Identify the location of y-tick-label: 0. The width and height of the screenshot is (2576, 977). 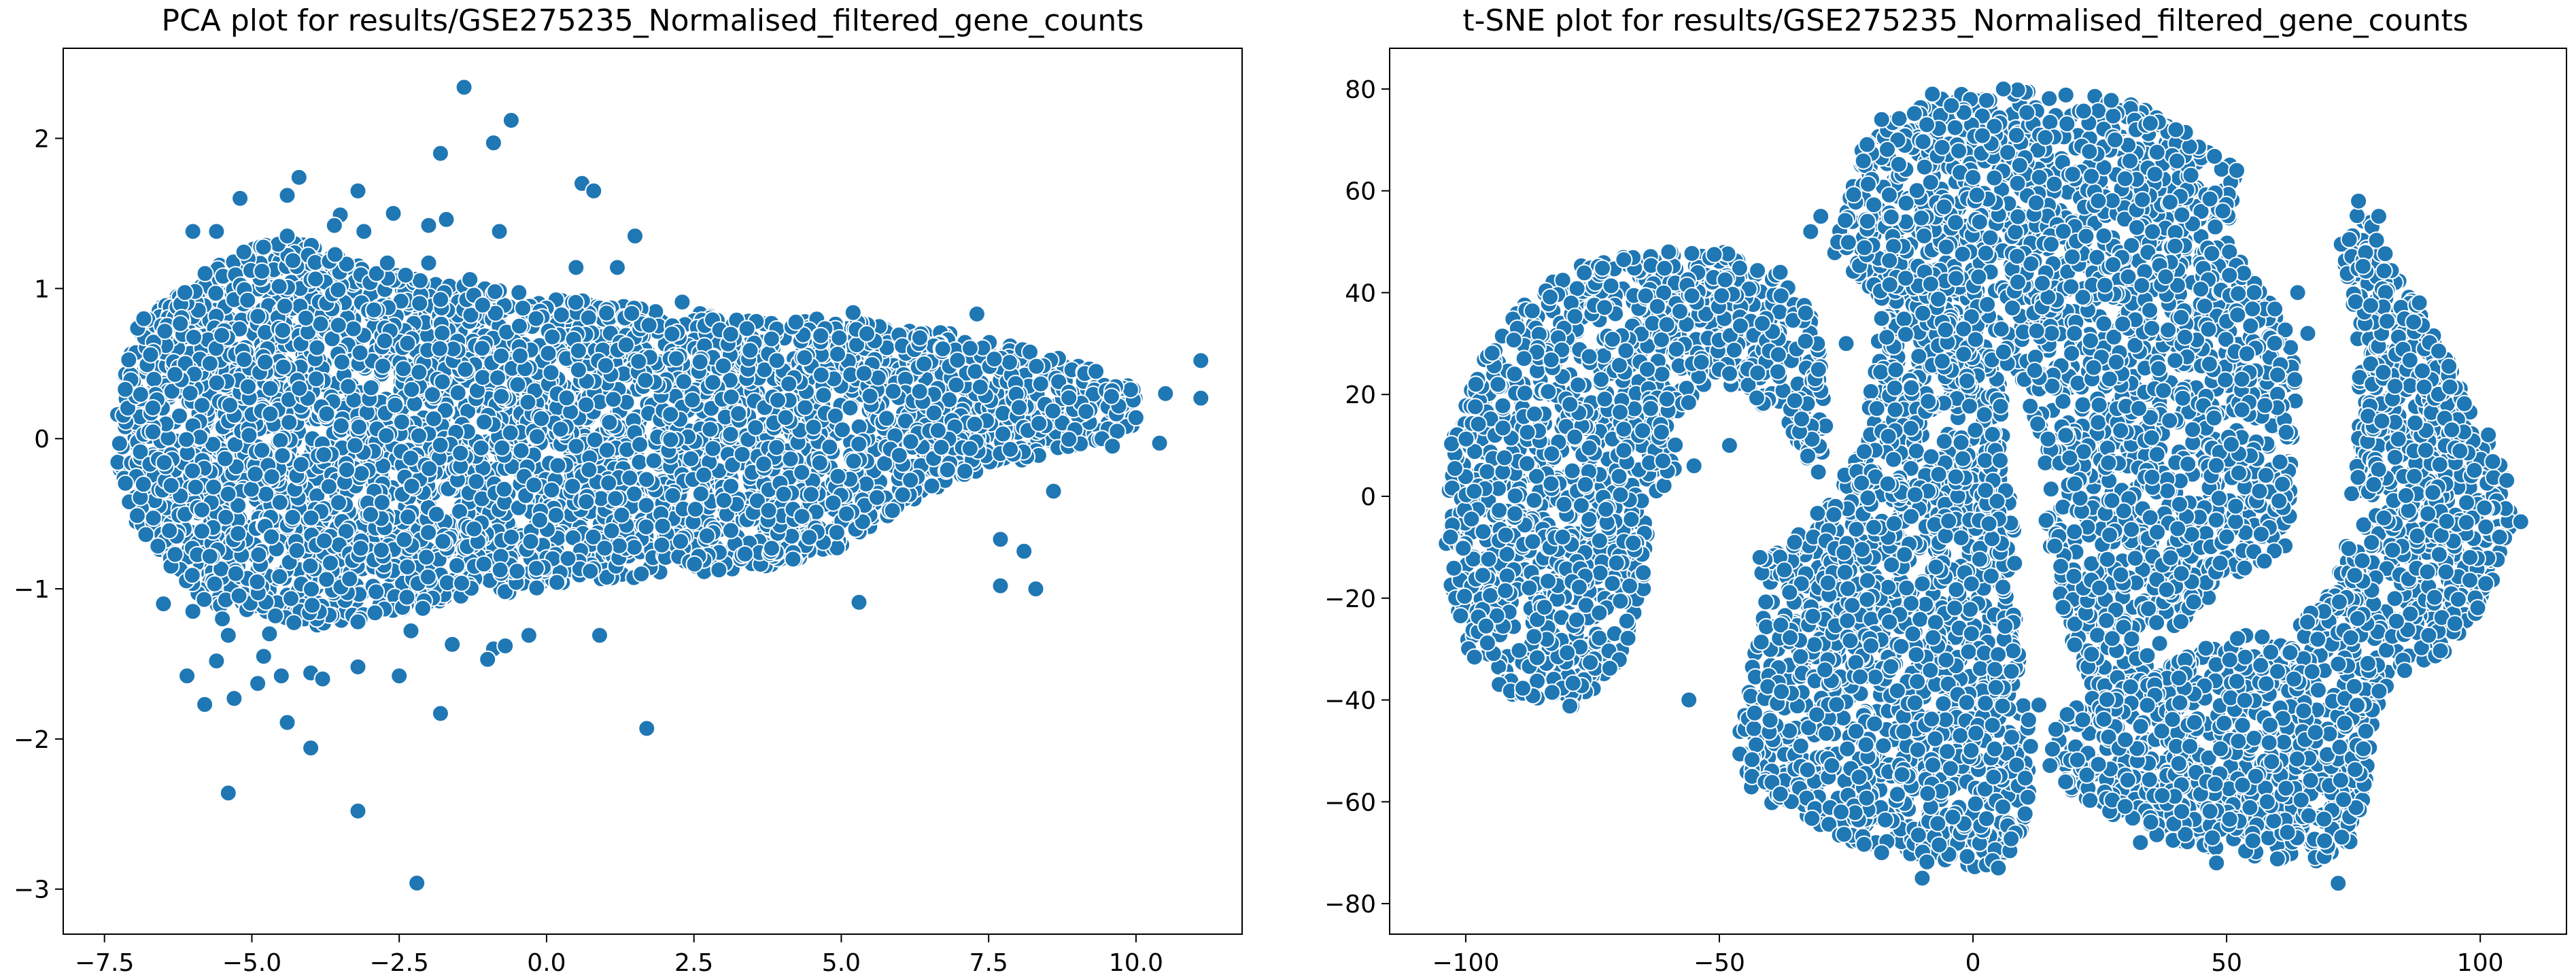
(42, 439).